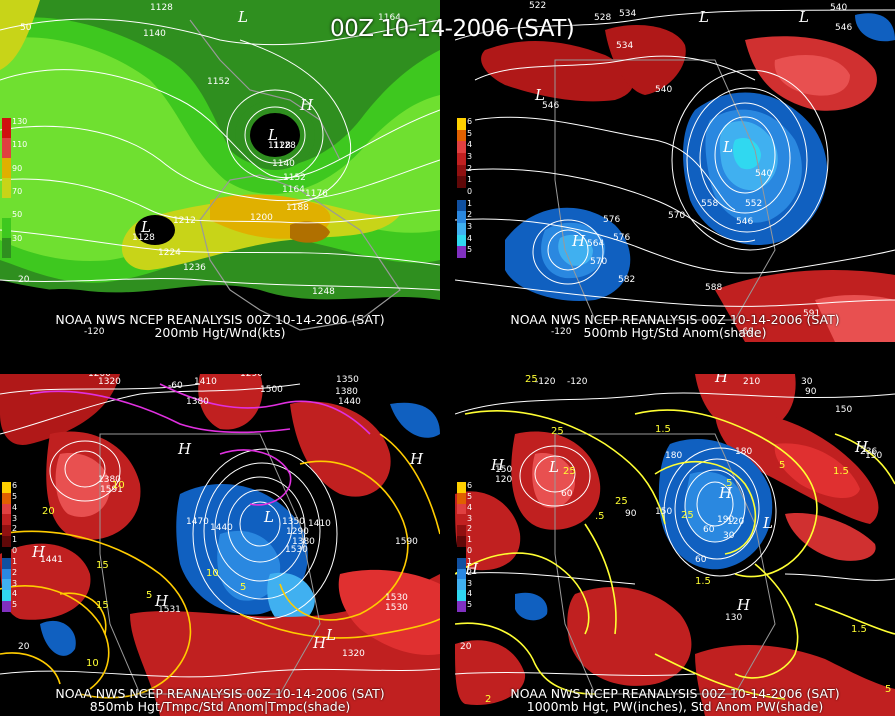 This screenshot has height=716, width=895. I want to click on height-contour-label: 150, so click(843, 410).